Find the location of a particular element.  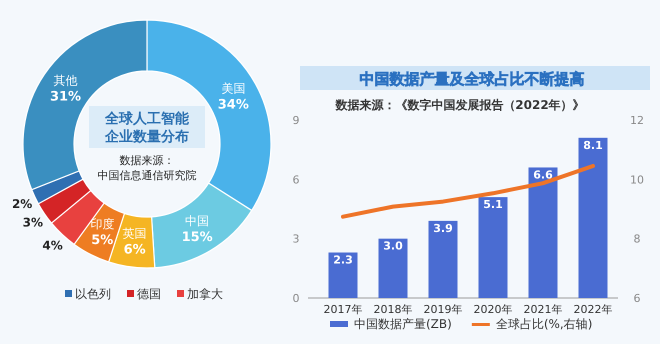

data-label: 5.1 is located at coordinates (493, 205).